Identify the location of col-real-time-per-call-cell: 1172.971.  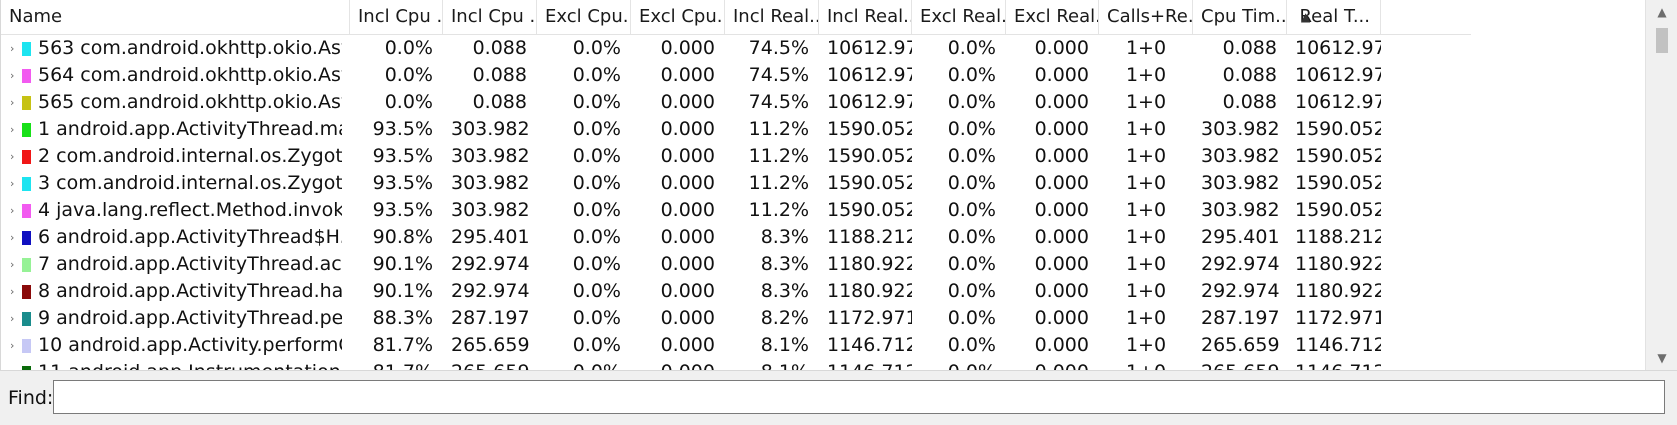
(1338, 318).